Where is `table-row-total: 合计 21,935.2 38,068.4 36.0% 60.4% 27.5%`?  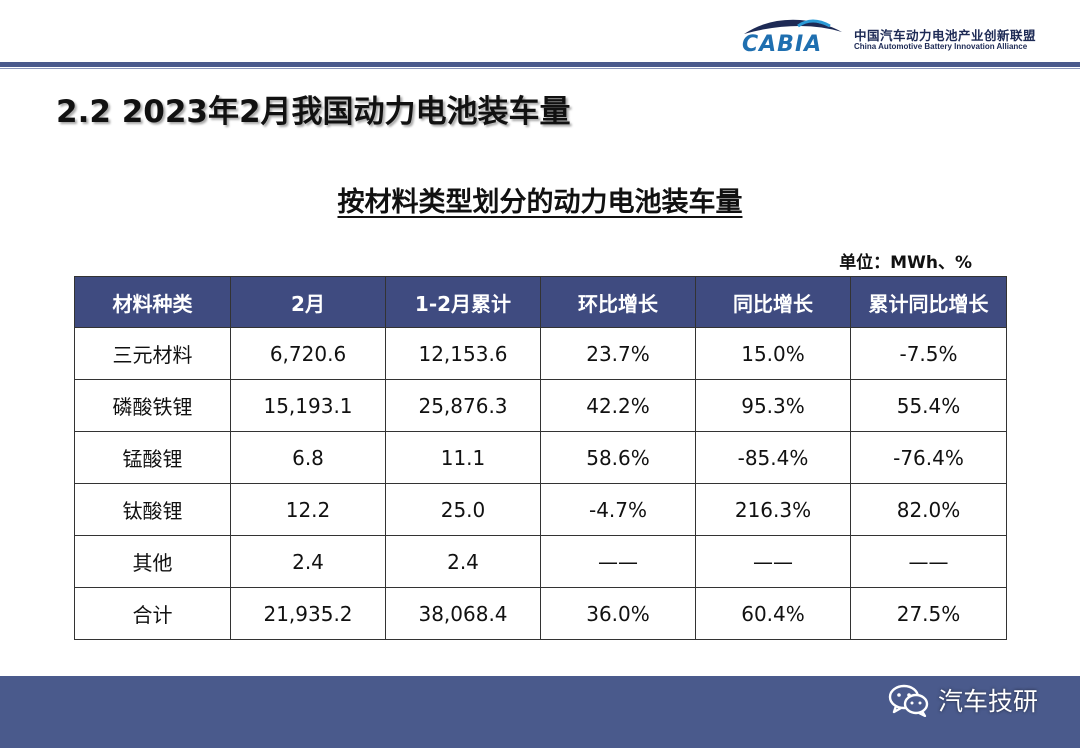 table-row-total: 合计 21,935.2 38,068.4 36.0% 60.4% 27.5% is located at coordinates (540, 613).